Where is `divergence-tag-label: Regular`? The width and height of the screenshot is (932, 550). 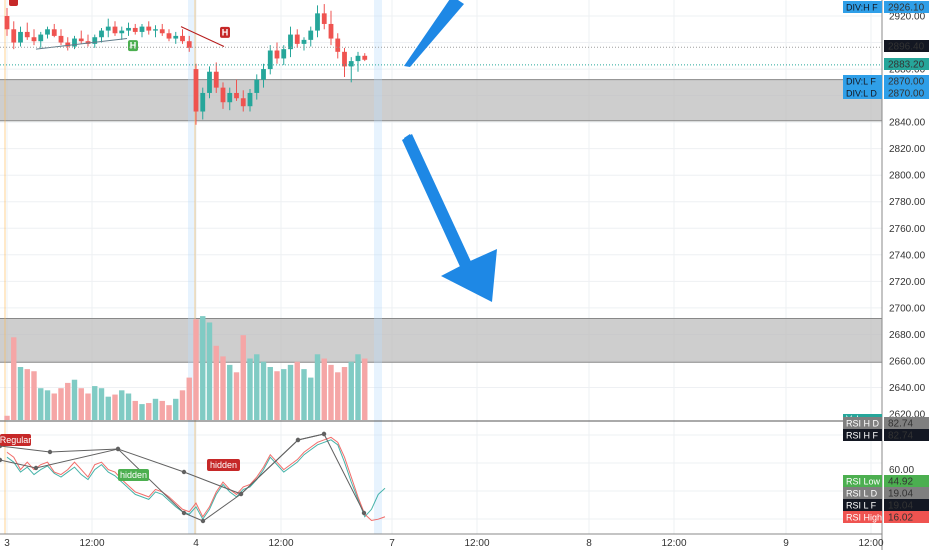
divergence-tag-label: Regular is located at coordinates (15, 440).